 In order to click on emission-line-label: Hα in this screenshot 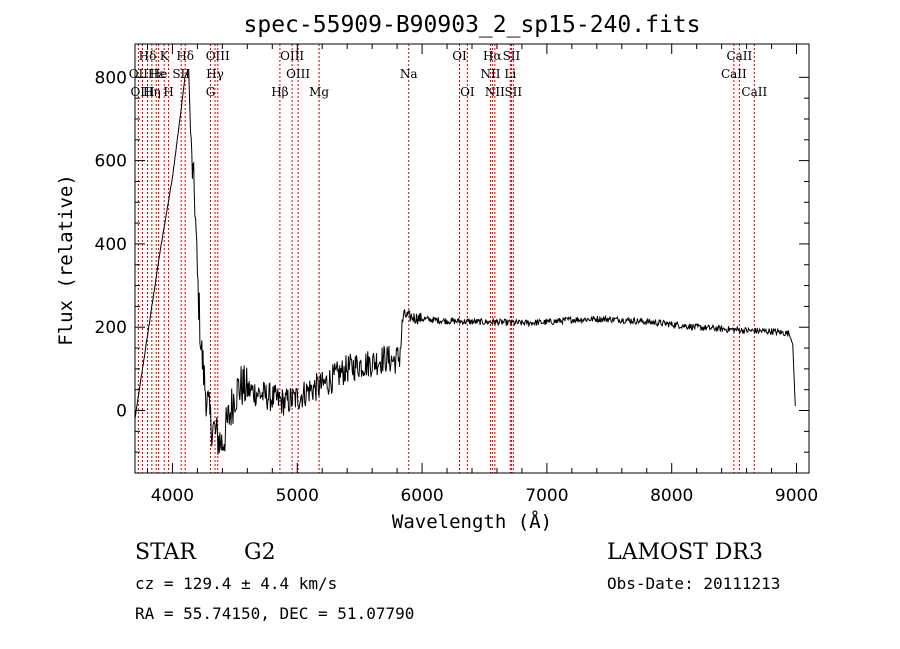, I will do `click(492, 56)`.